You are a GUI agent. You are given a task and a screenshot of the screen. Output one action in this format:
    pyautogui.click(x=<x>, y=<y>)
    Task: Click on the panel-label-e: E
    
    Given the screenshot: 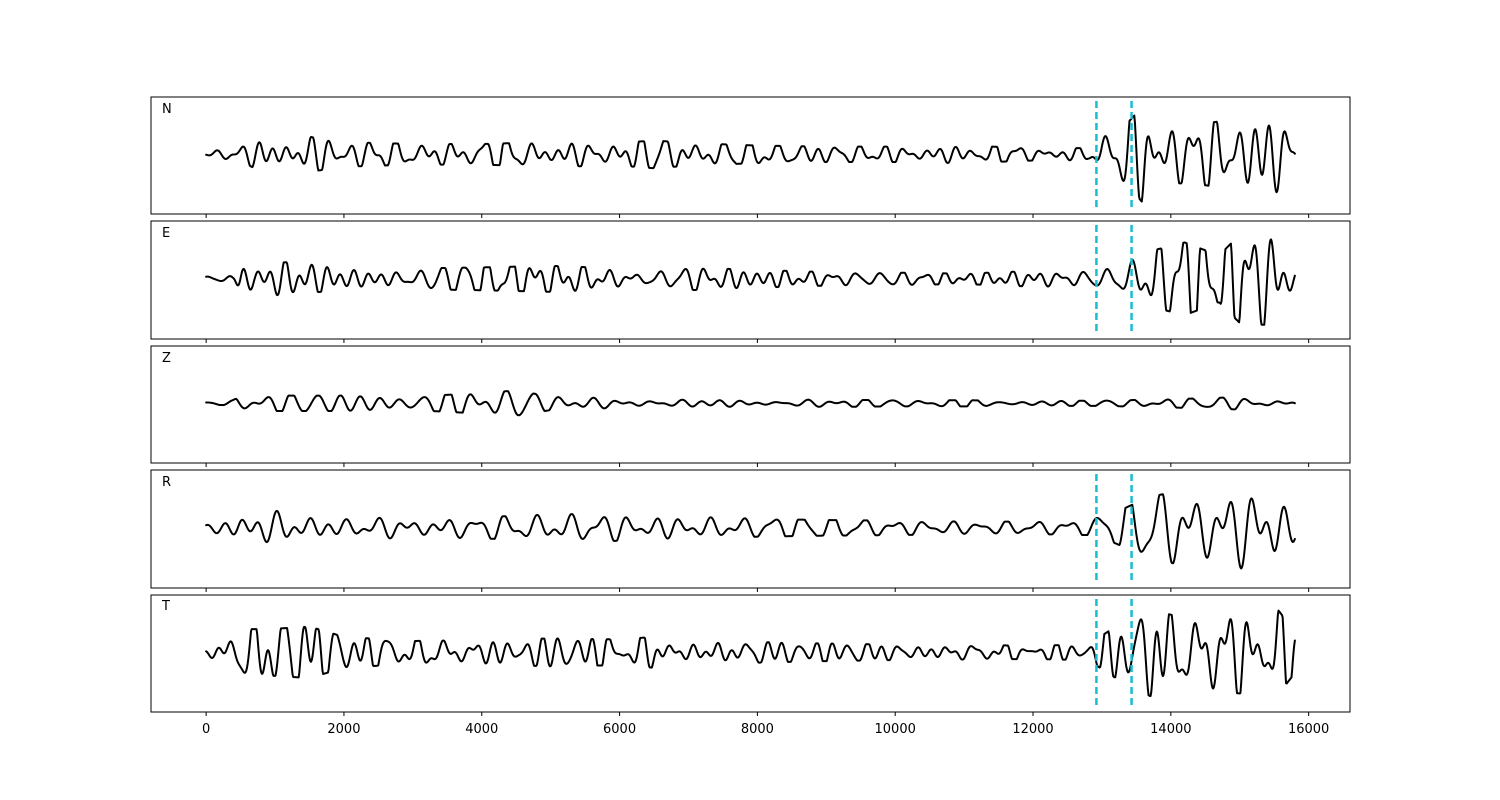 What is the action you would take?
    pyautogui.click(x=166, y=233)
    